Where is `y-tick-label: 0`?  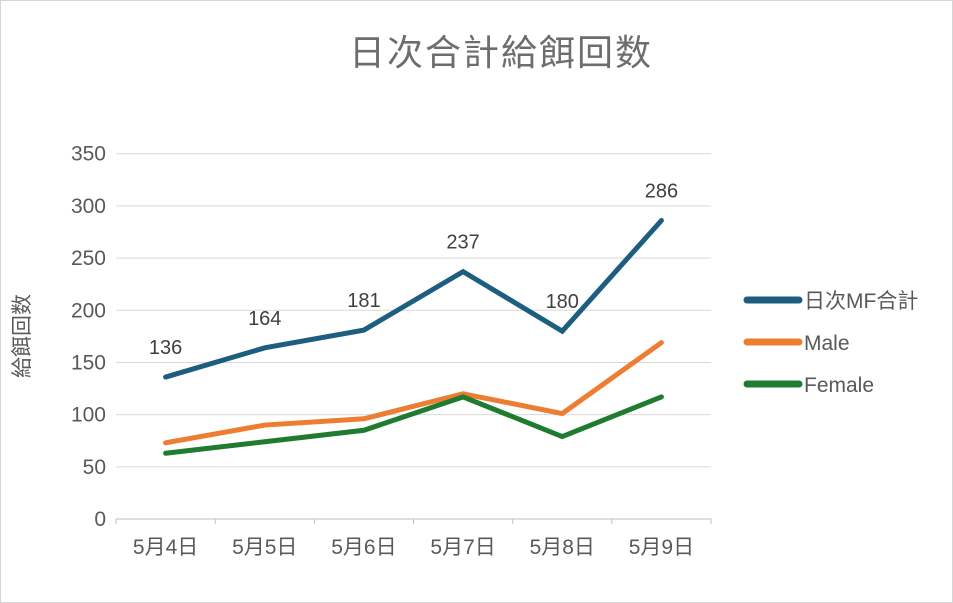 y-tick-label: 0 is located at coordinates (100, 519).